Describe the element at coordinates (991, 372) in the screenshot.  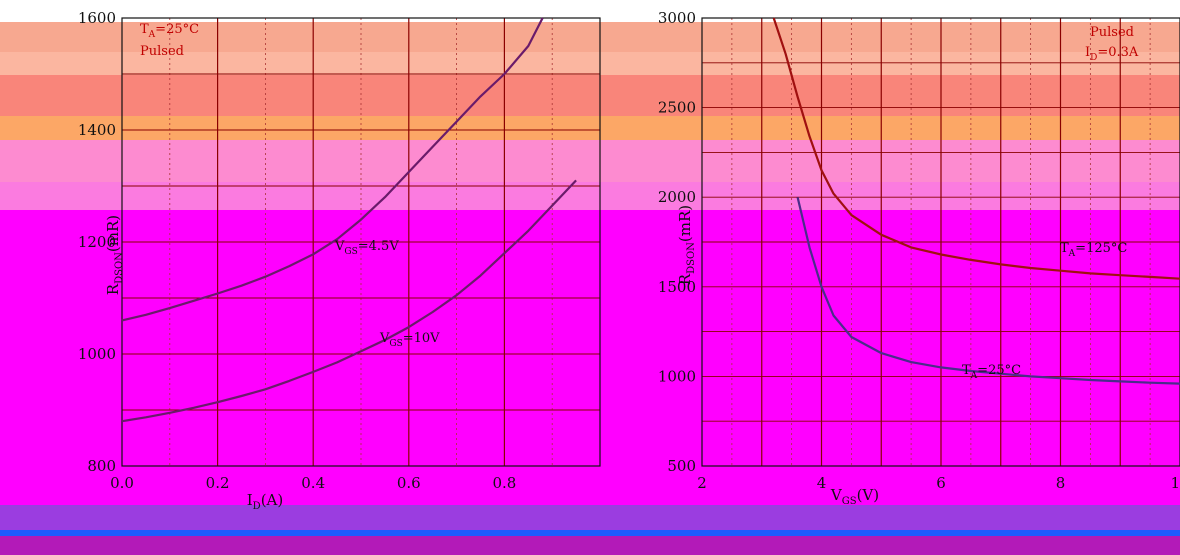
I see `t25-annotation: TA=25°C` at that location.